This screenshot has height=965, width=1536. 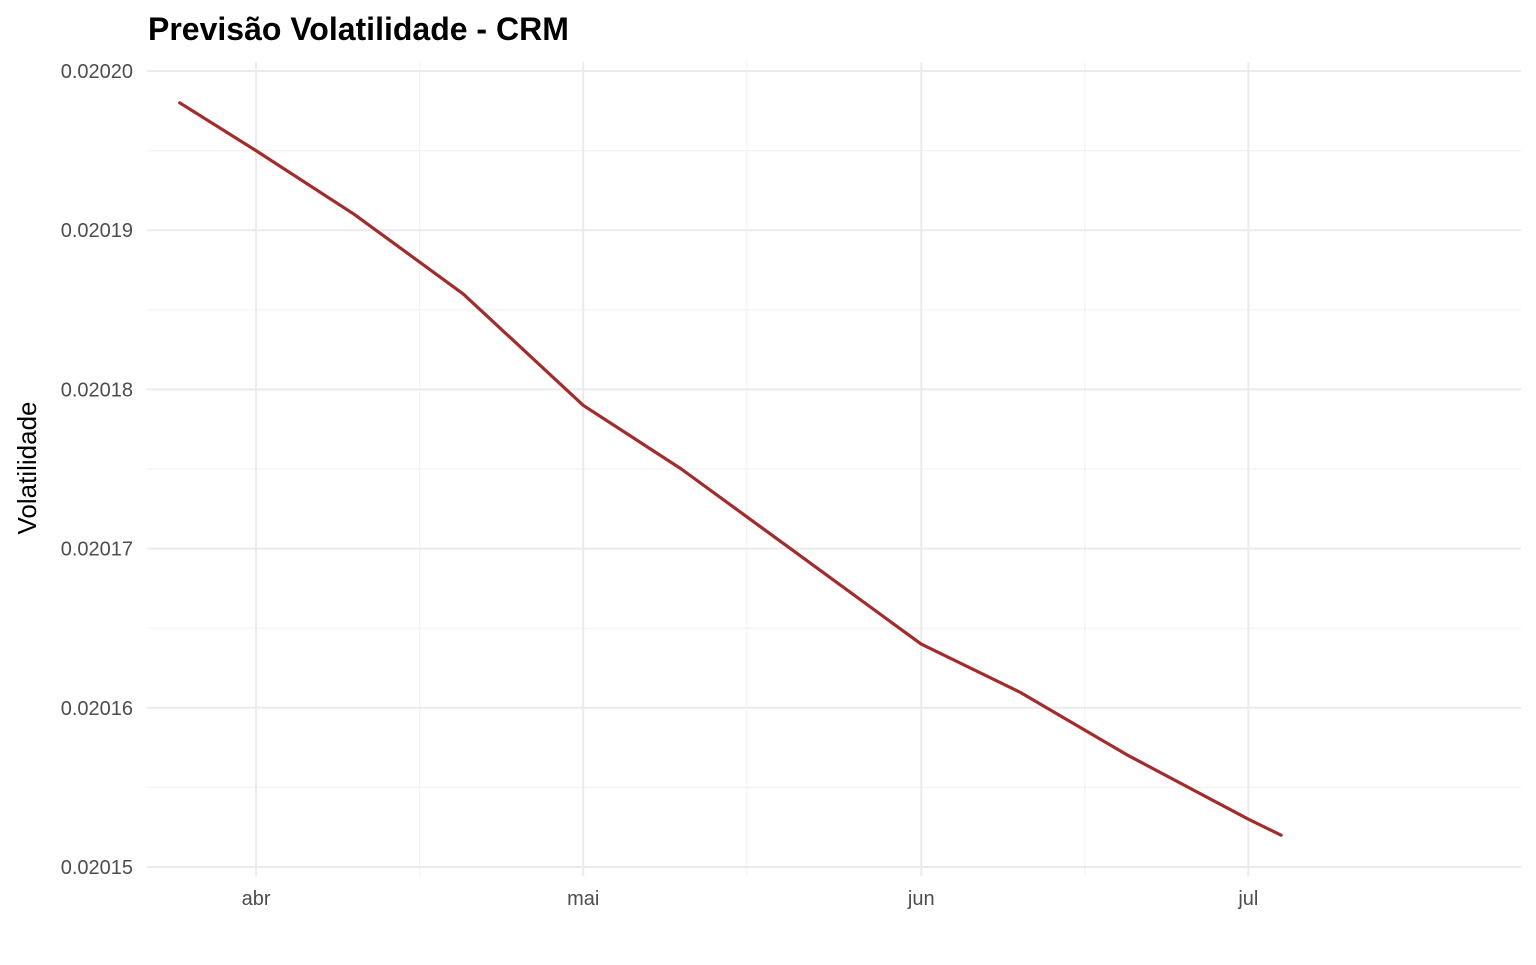 What do you see at coordinates (750, 899) in the screenshot?
I see `x-axis-ticks: abr mai jun jul` at bounding box center [750, 899].